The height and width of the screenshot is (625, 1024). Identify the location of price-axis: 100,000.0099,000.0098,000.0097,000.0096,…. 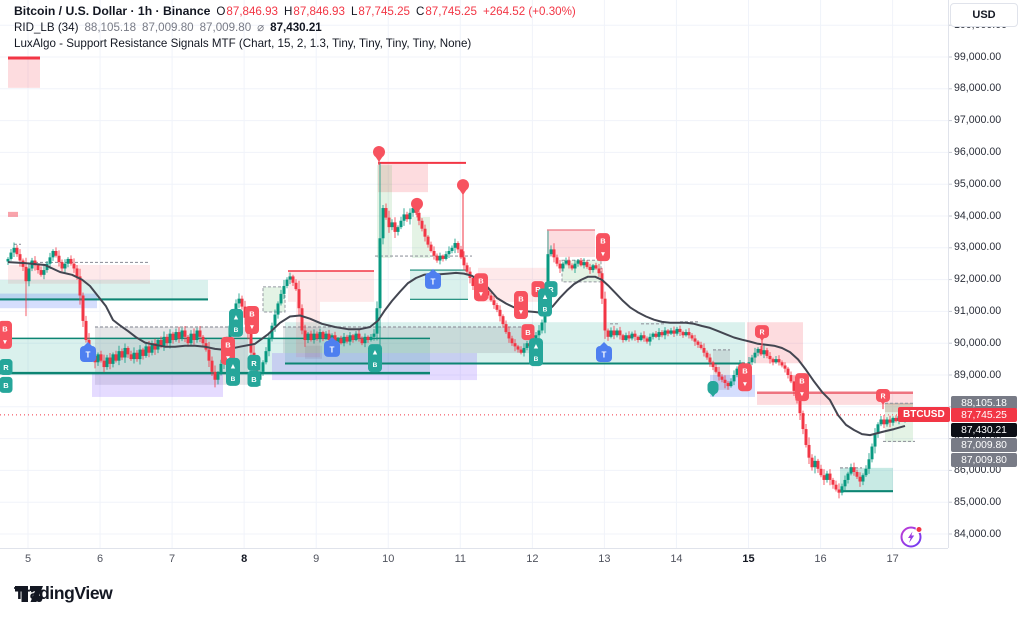
(986, 274).